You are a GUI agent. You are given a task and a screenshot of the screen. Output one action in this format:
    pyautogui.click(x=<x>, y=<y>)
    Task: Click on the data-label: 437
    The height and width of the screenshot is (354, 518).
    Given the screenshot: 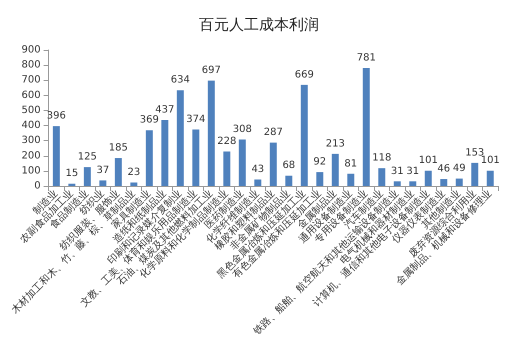 What is the action you would take?
    pyautogui.click(x=164, y=110)
    